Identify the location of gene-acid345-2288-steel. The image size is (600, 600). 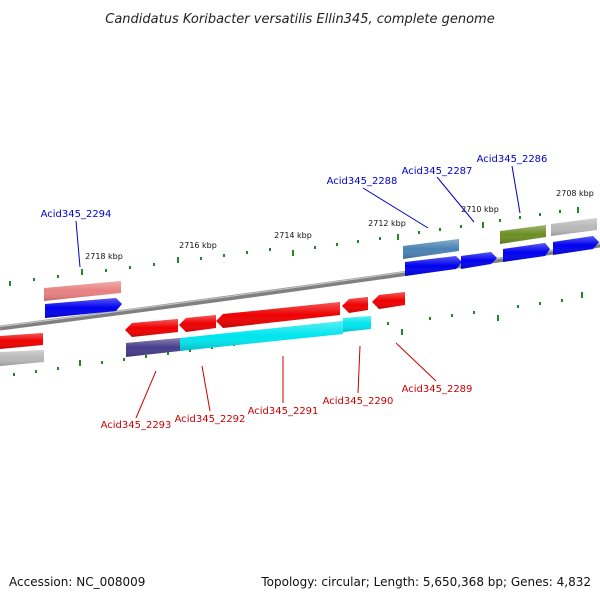
(431, 249).